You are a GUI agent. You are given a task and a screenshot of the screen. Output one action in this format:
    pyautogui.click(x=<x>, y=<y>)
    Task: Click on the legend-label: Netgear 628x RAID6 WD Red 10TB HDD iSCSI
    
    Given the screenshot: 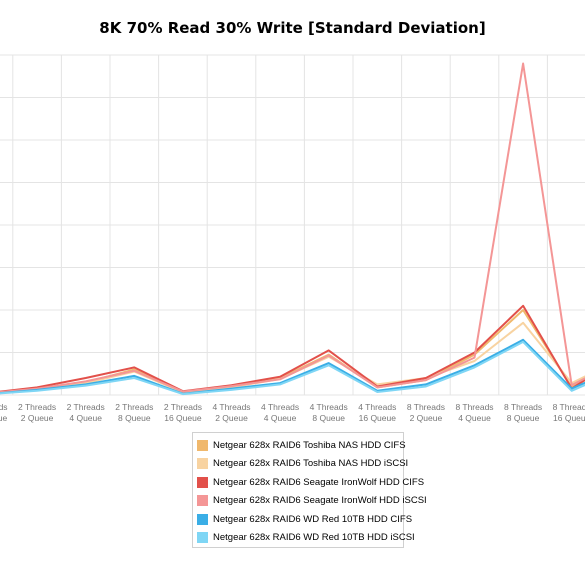 What is the action you would take?
    pyautogui.click(x=314, y=538)
    